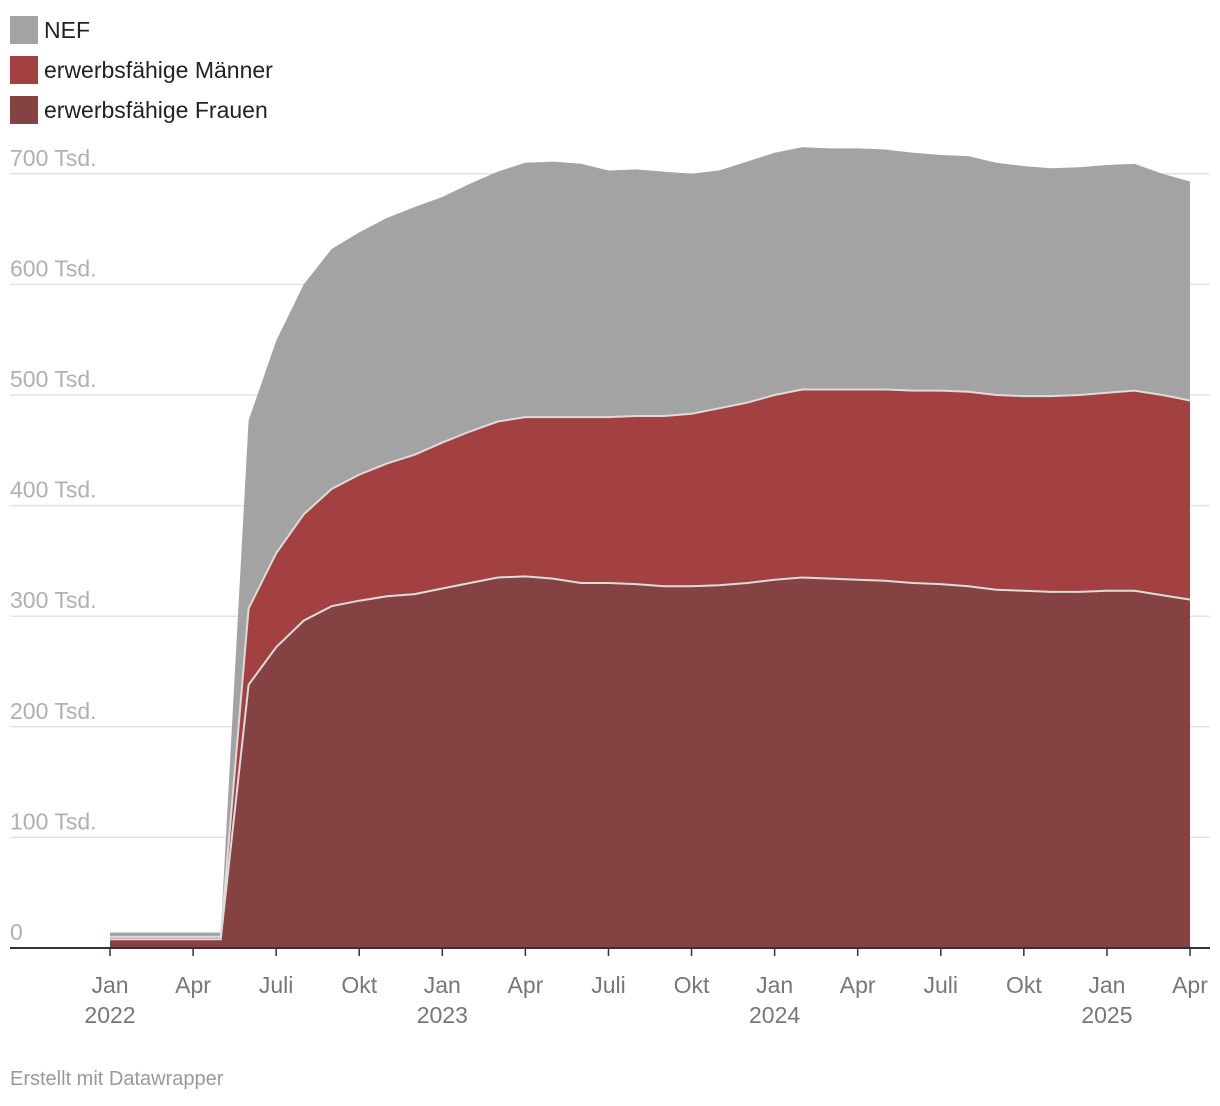  Describe the element at coordinates (24, 70) in the screenshot. I see `legend-swatch-maenner` at that location.